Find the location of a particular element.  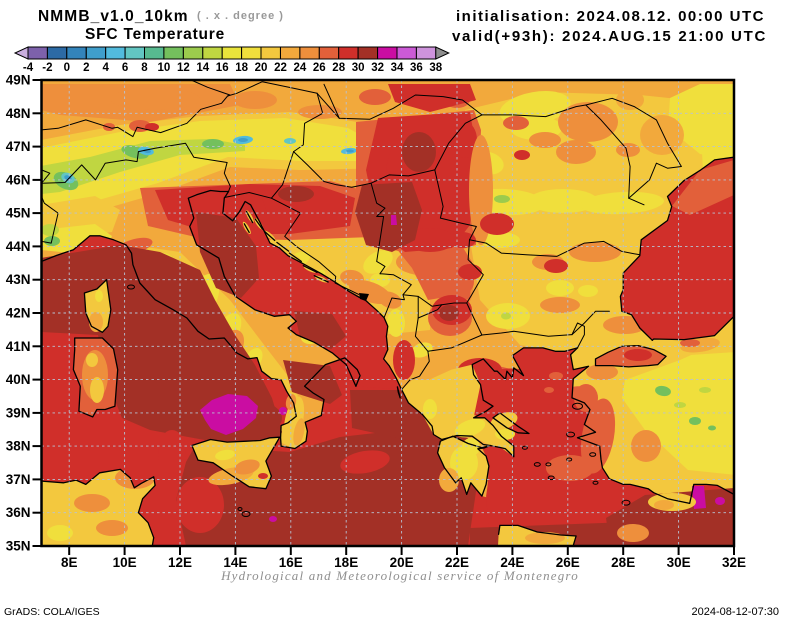

svg-text: 26E is located at coordinates (568, 562).